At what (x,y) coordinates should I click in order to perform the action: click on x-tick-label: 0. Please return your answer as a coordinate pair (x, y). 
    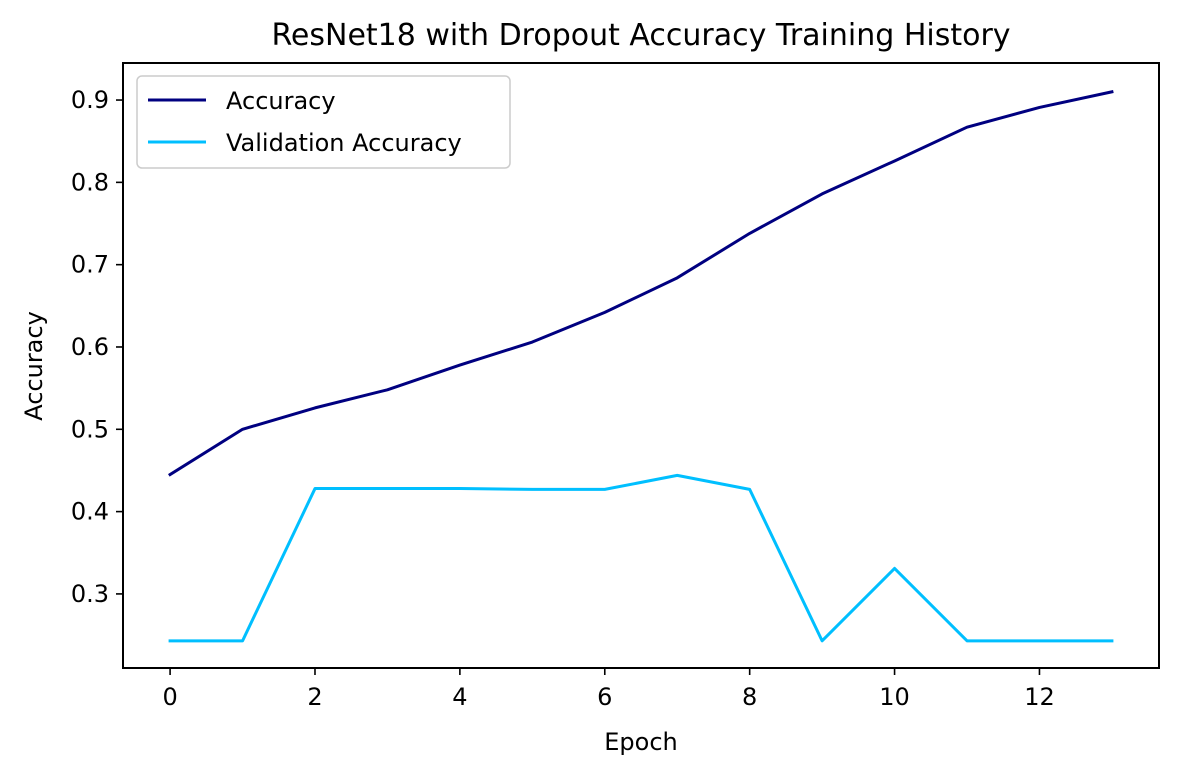
    Looking at the image, I should click on (169, 697).